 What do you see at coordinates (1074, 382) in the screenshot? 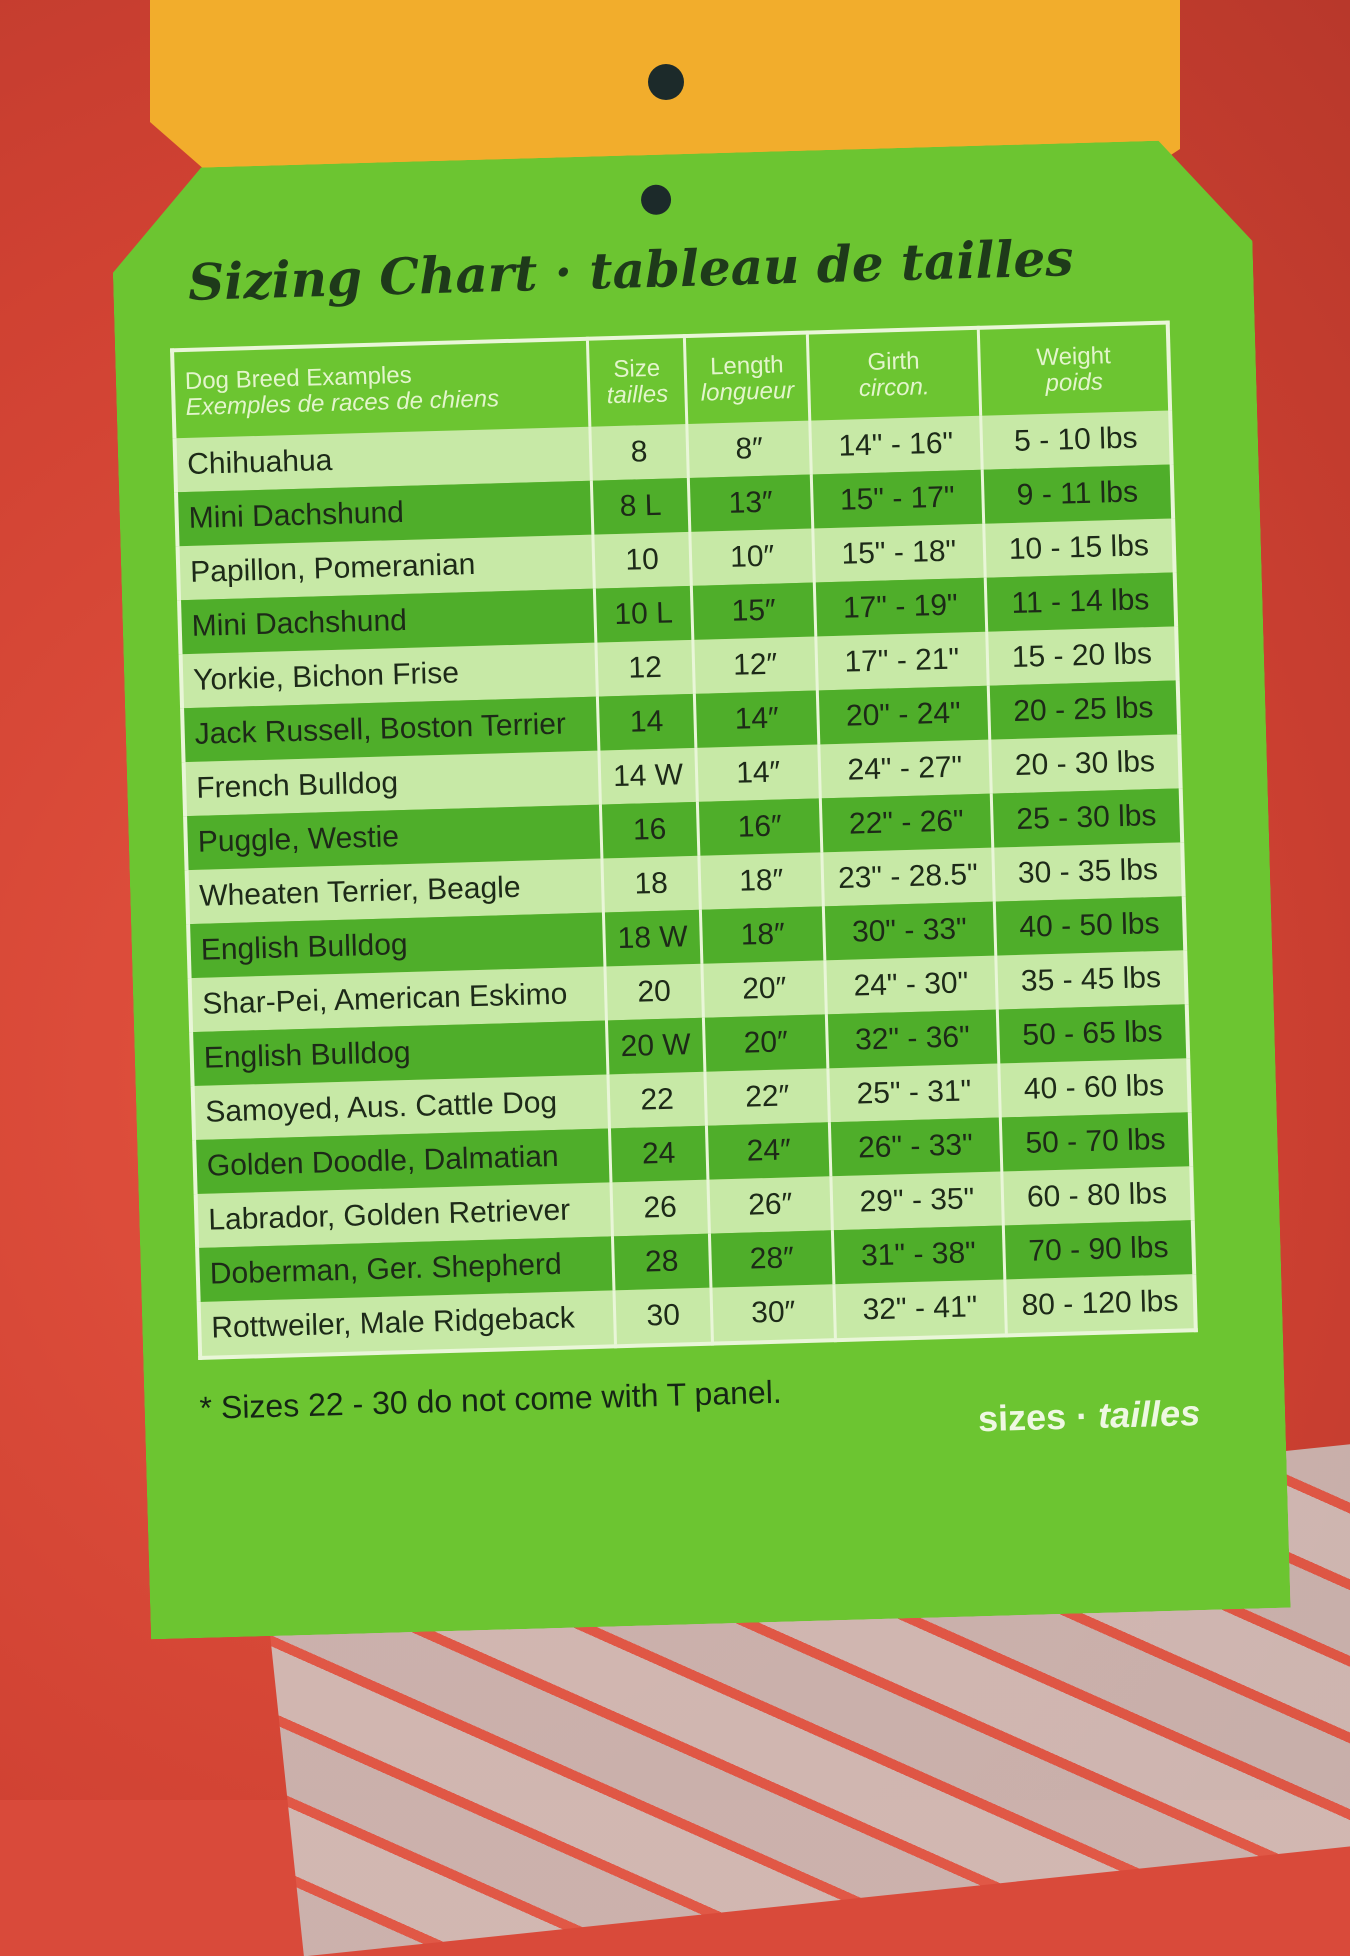
I see `header-fr: poids` at bounding box center [1074, 382].